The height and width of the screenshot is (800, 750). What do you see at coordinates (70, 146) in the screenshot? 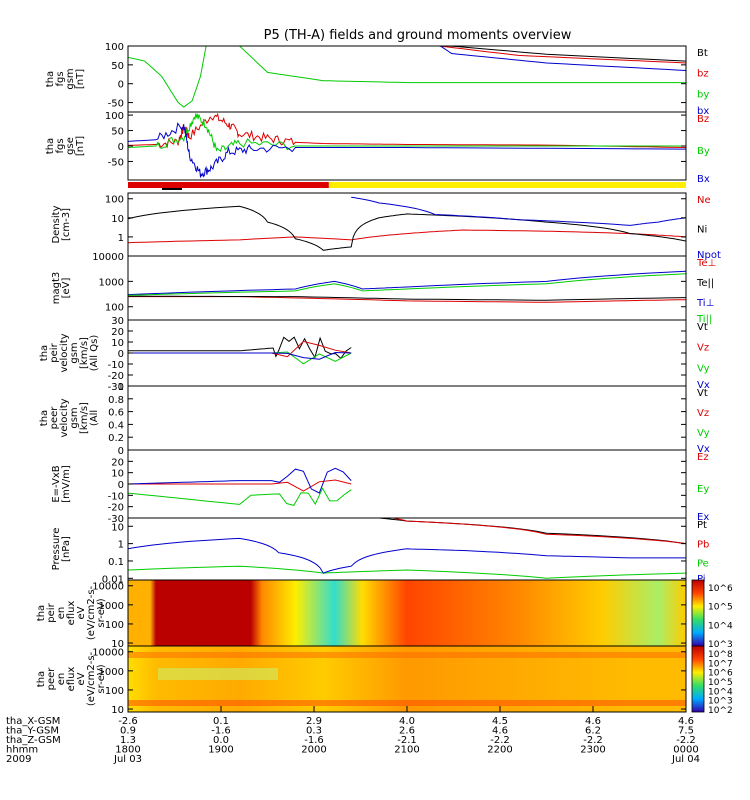
I see `y-axis-label: gse` at bounding box center [70, 146].